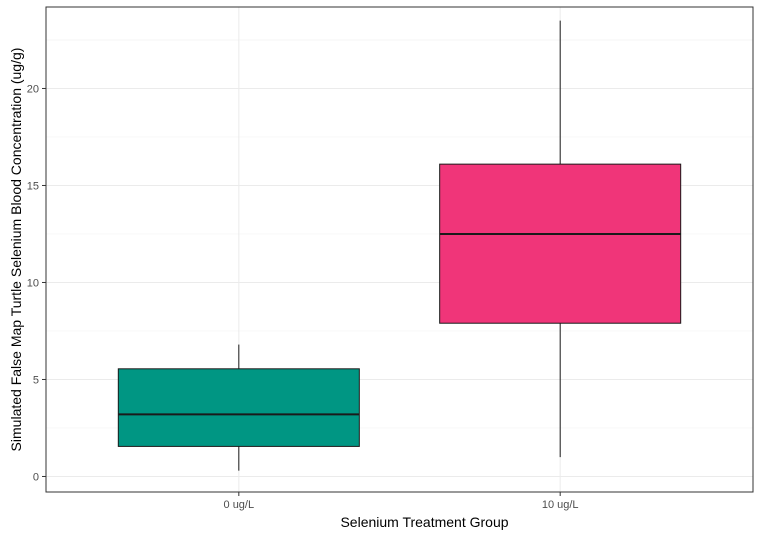 This screenshot has width=760, height=537. Describe the element at coordinates (33, 283) in the screenshot. I see `y-tick-label: 10` at that location.